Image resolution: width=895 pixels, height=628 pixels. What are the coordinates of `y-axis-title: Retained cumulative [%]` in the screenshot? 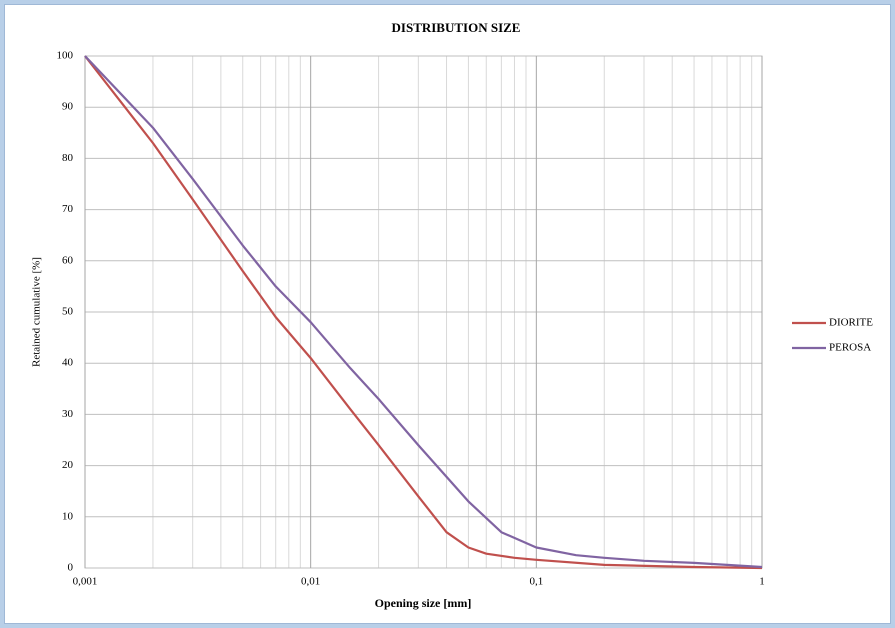 It's located at (37, 312).